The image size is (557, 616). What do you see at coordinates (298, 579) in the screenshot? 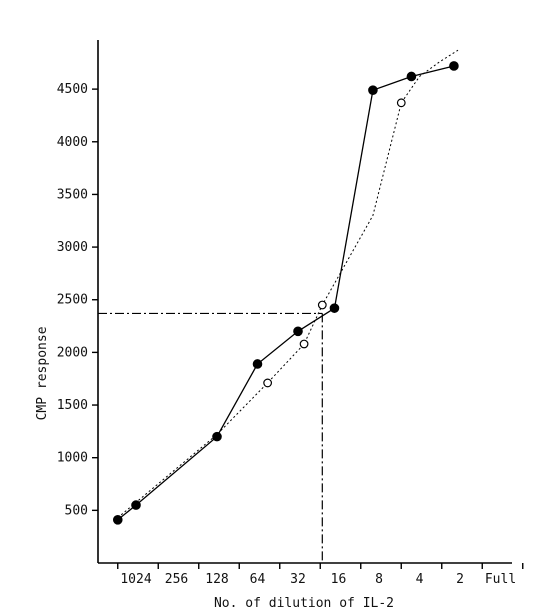
I see `x-tick-label: 32` at bounding box center [298, 579].